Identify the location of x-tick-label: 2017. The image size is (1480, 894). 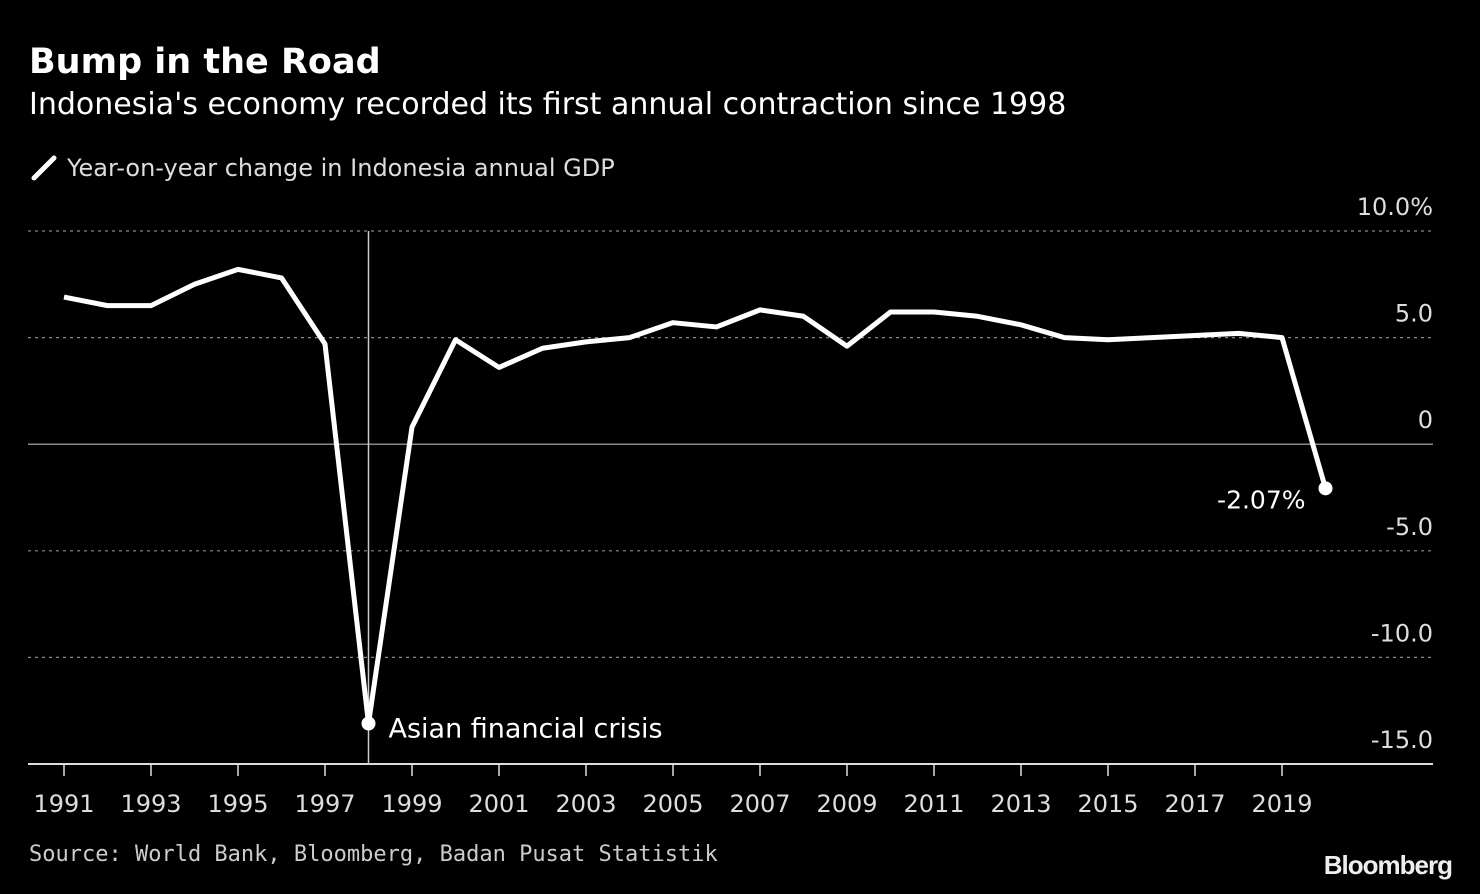
(1194, 804).